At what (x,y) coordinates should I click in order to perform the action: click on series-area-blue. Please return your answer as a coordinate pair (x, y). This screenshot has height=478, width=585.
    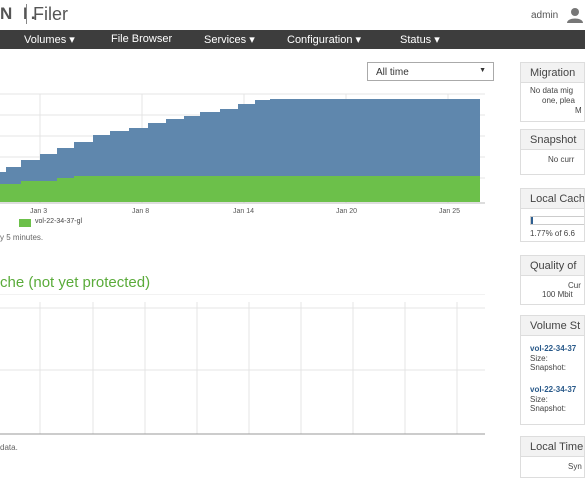
    Looking at the image, I should click on (240, 137).